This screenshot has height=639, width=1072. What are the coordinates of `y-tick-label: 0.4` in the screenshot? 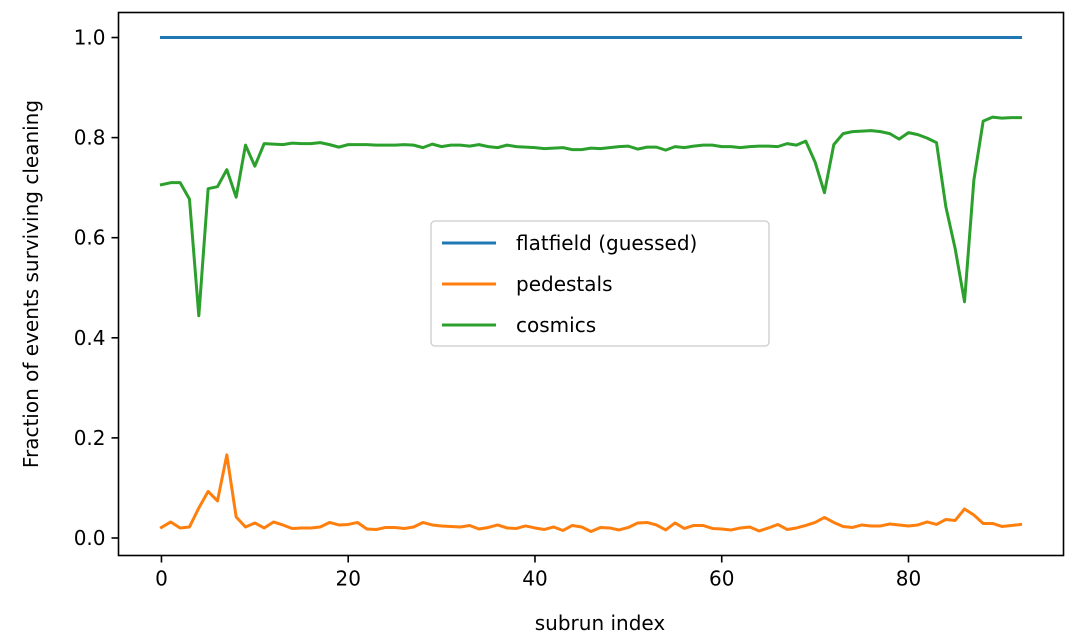 It's located at (90, 338).